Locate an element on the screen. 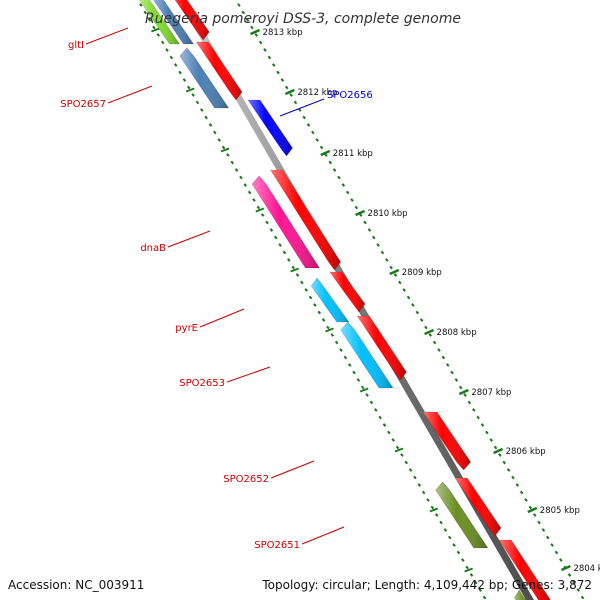 This screenshot has width=600, height=600. gene-spo2653-shading is located at coordinates (366, 355).